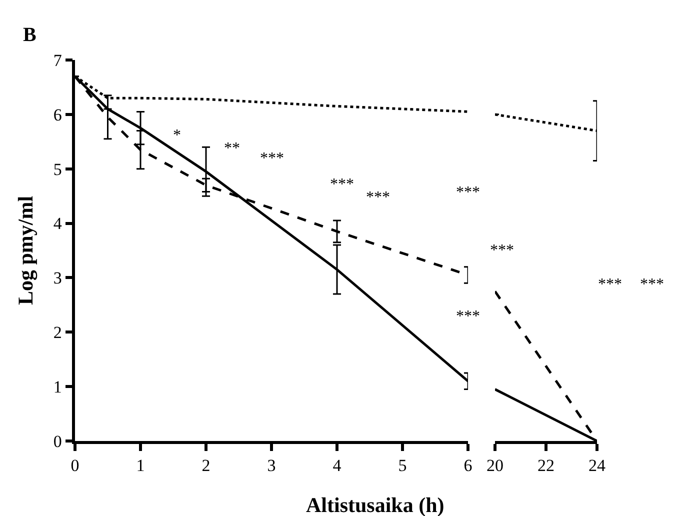 Image resolution: width=692 pixels, height=516 pixels. I want to click on x-tick-label: 4, so click(337, 466).